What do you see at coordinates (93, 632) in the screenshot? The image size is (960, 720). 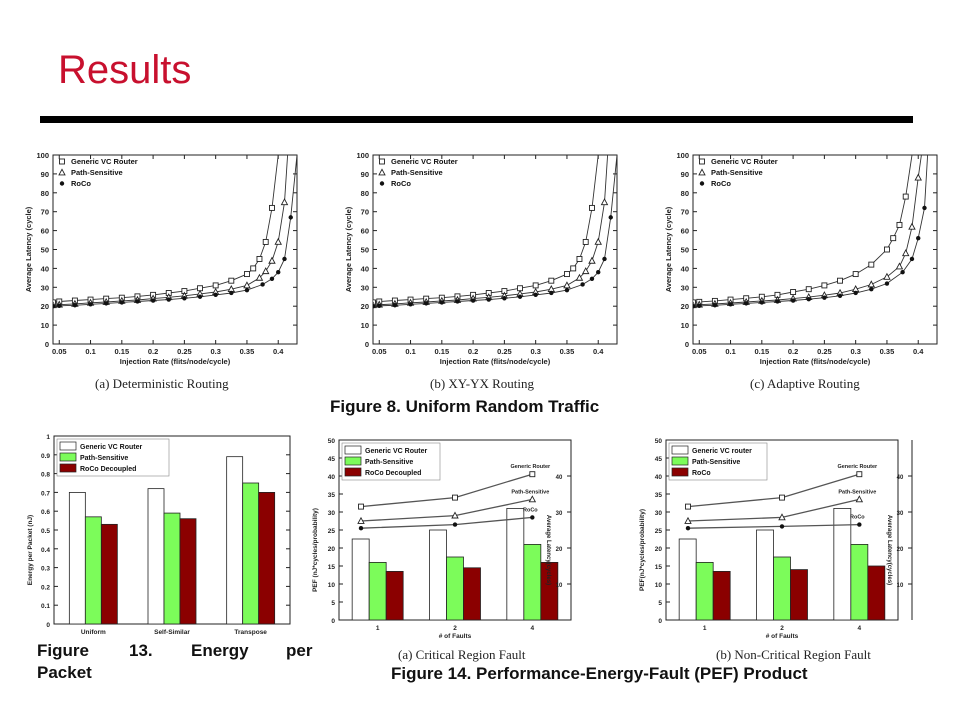 I see `x-tick-label: Uniform` at bounding box center [93, 632].